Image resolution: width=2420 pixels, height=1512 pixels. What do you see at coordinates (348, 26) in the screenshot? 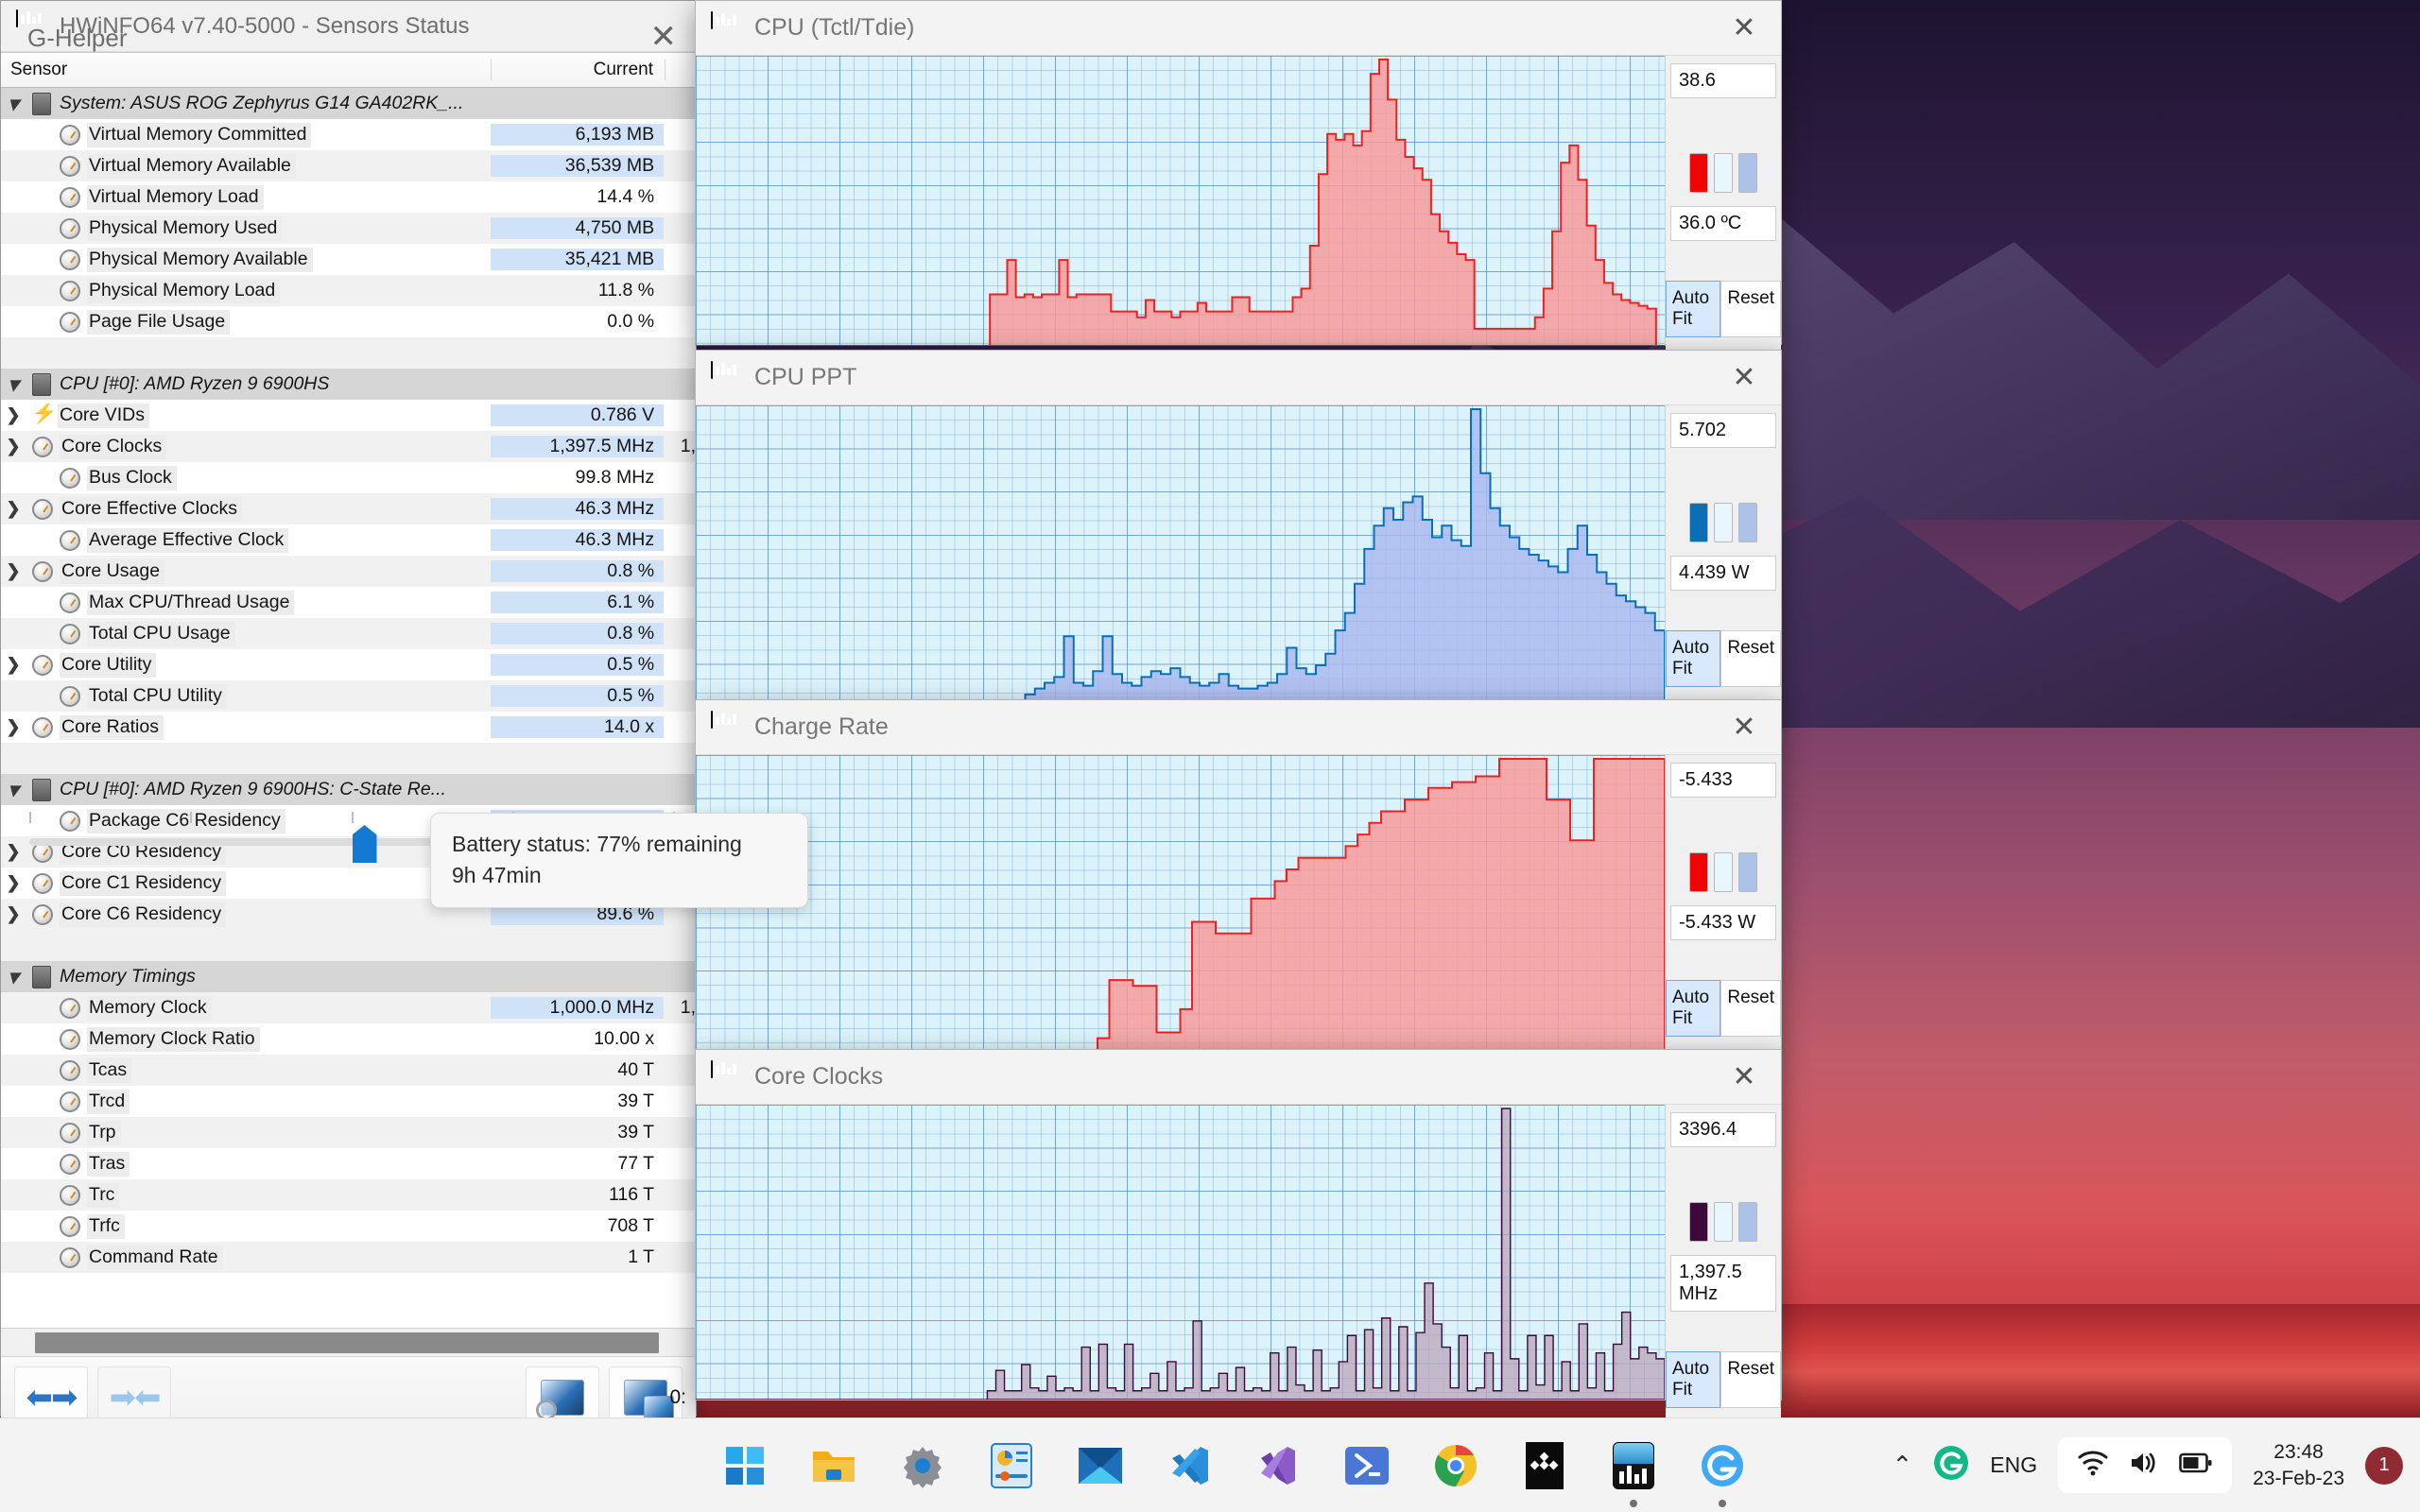
I see `hwinfo-titlebar: HWiNFO64 v7.40-5000 - Sensors Status` at bounding box center [348, 26].